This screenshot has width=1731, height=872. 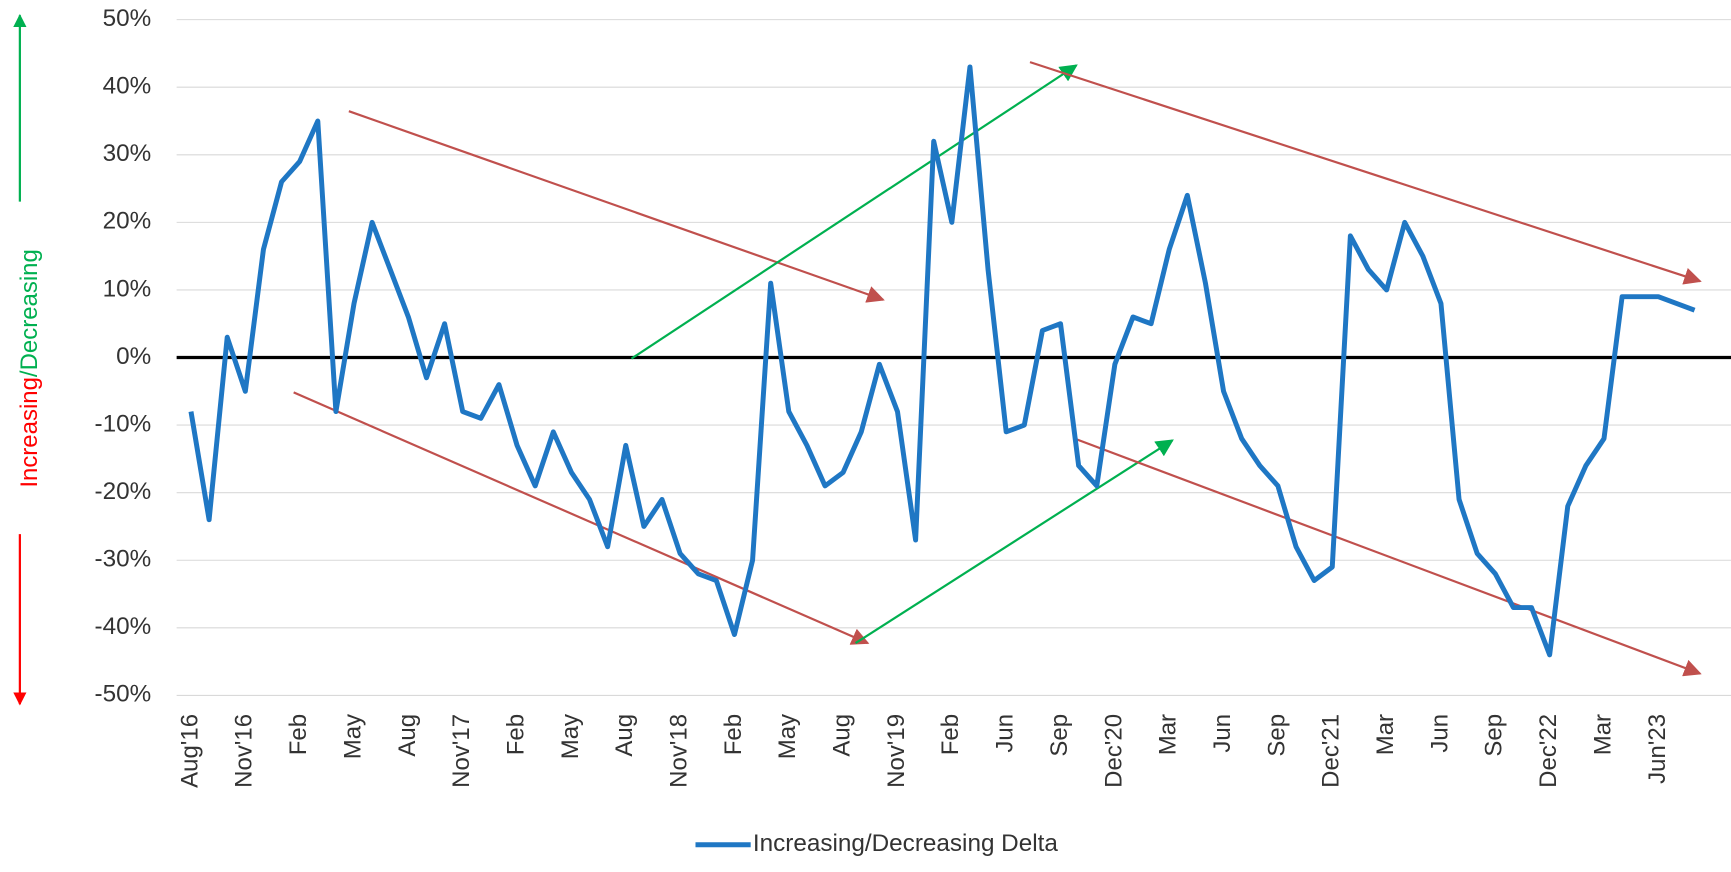 What do you see at coordinates (123, 424) in the screenshot?
I see `y-tick-label: -10%` at bounding box center [123, 424].